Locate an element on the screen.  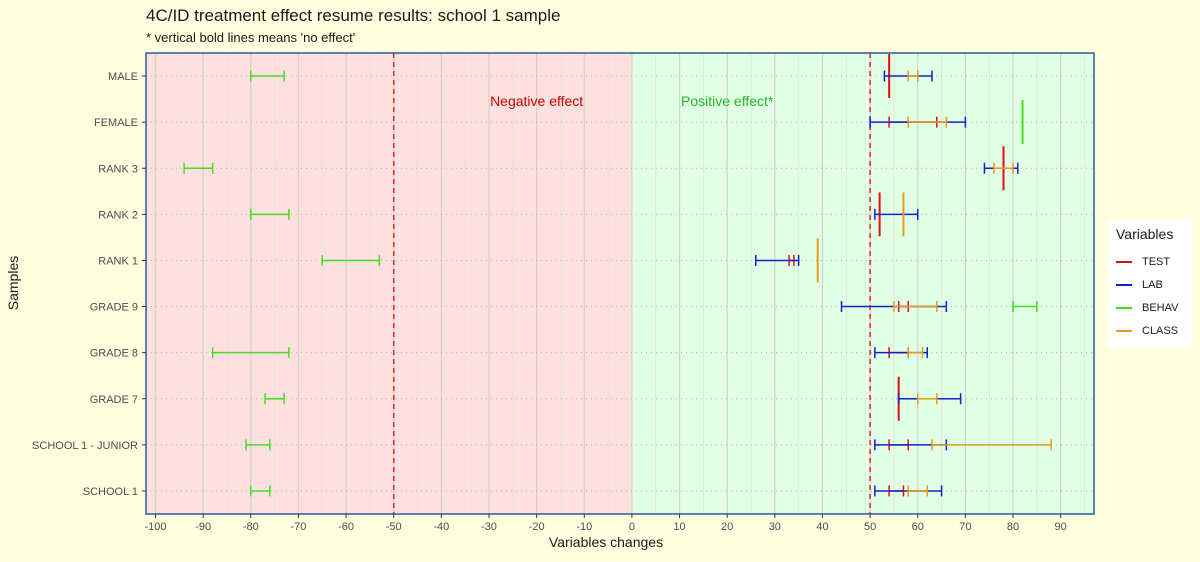
y-tick-label: RANK 3 is located at coordinates (118, 169).